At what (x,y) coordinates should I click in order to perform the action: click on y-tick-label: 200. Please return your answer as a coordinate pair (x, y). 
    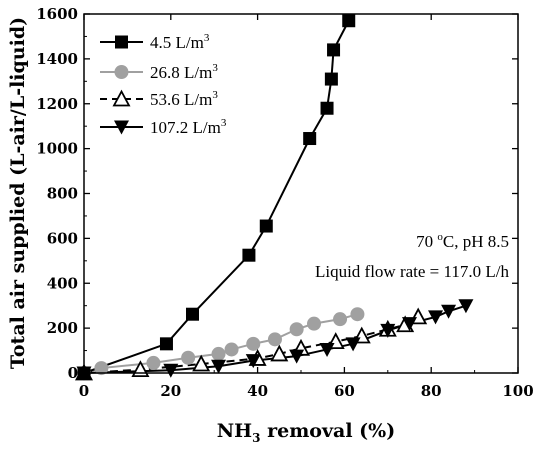
    Looking at the image, I should click on (62, 328).